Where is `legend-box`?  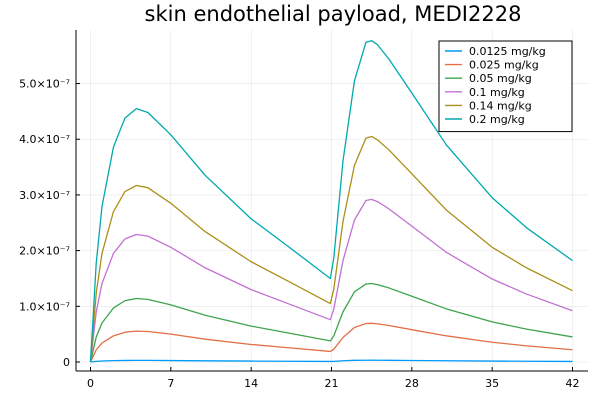 legend-box is located at coordinates (505, 86).